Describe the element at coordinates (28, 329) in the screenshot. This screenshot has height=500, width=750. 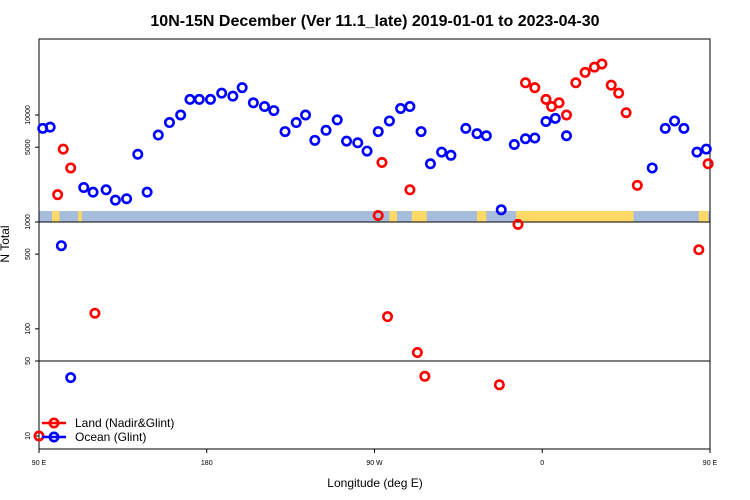
I see `y-tick-label: 100` at that location.